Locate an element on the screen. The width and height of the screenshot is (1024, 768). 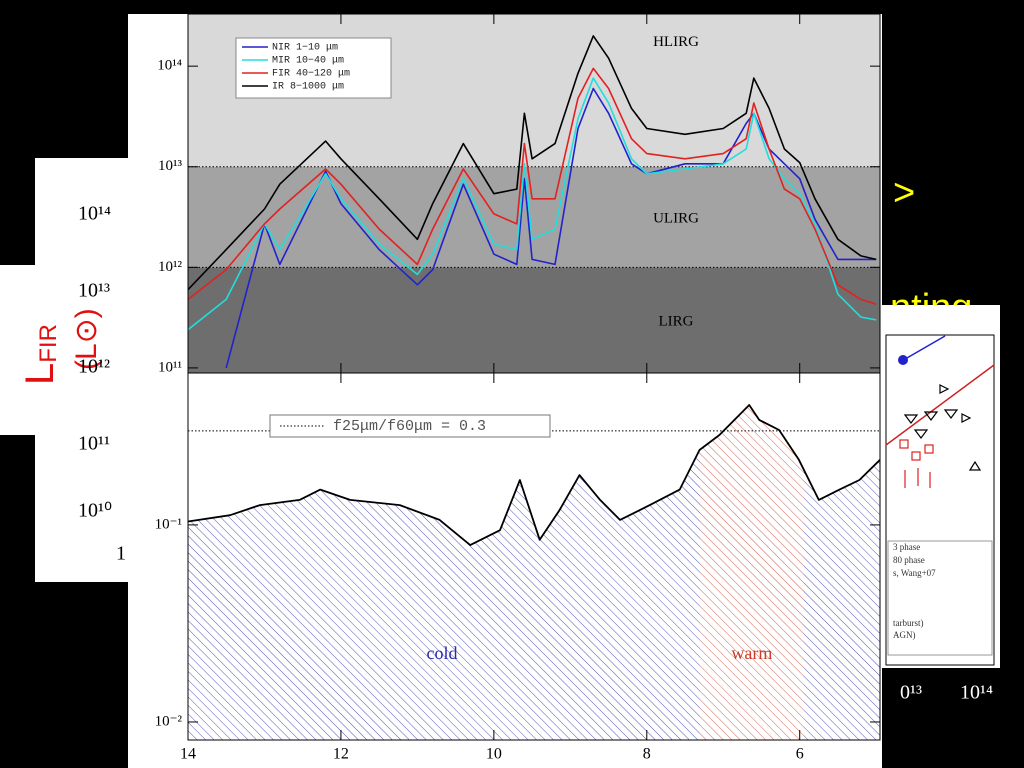
right-legend-text: 80 phase is located at coordinates (909, 560).